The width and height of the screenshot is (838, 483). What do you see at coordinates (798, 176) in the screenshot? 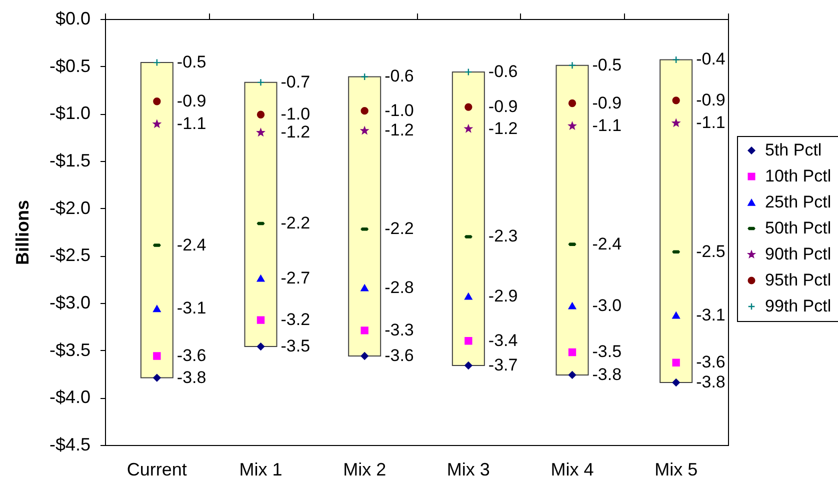
I see `legend-label: 10th Pctl` at bounding box center [798, 176].